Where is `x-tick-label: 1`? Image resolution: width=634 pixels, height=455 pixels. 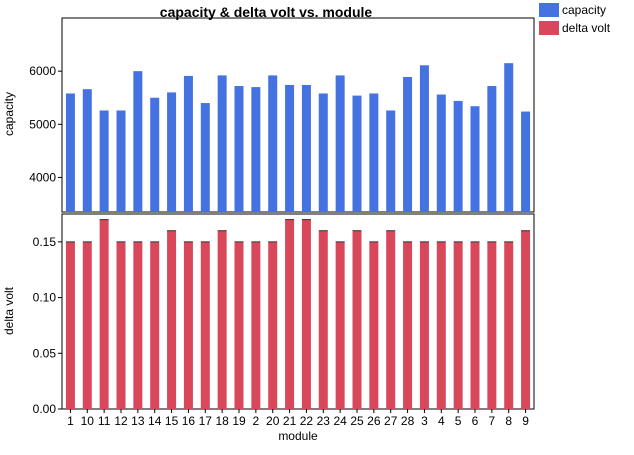 x-tick-label: 1 is located at coordinates (70, 421).